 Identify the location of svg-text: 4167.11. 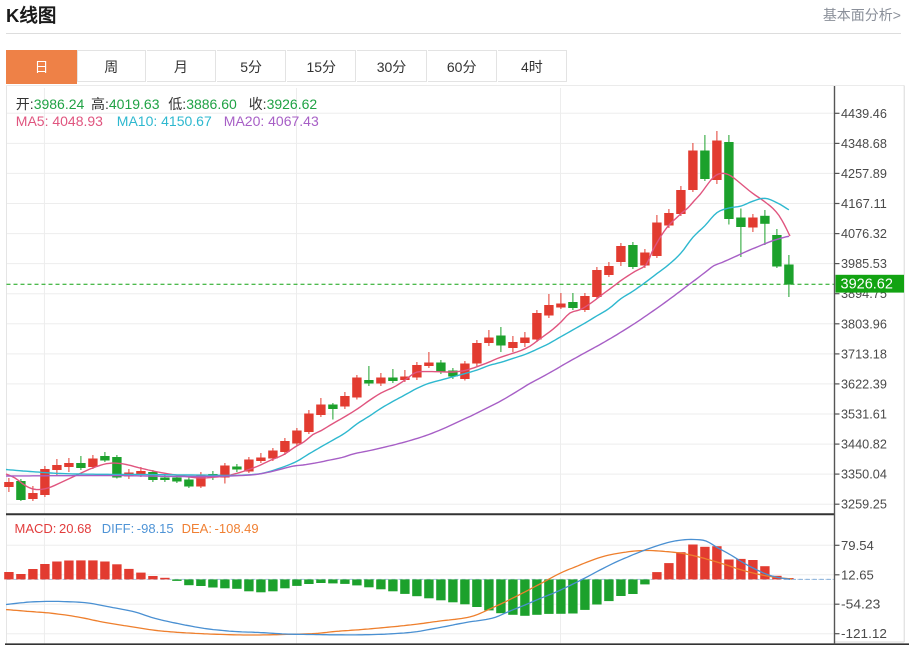
(864, 203).